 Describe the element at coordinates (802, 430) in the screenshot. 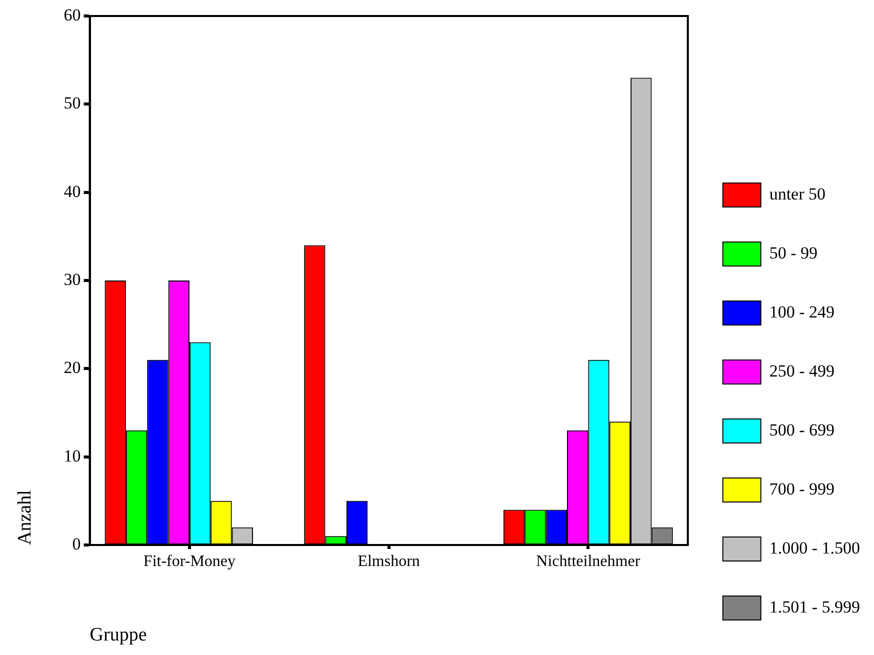

I see `legend-label: 500 - 699` at that location.